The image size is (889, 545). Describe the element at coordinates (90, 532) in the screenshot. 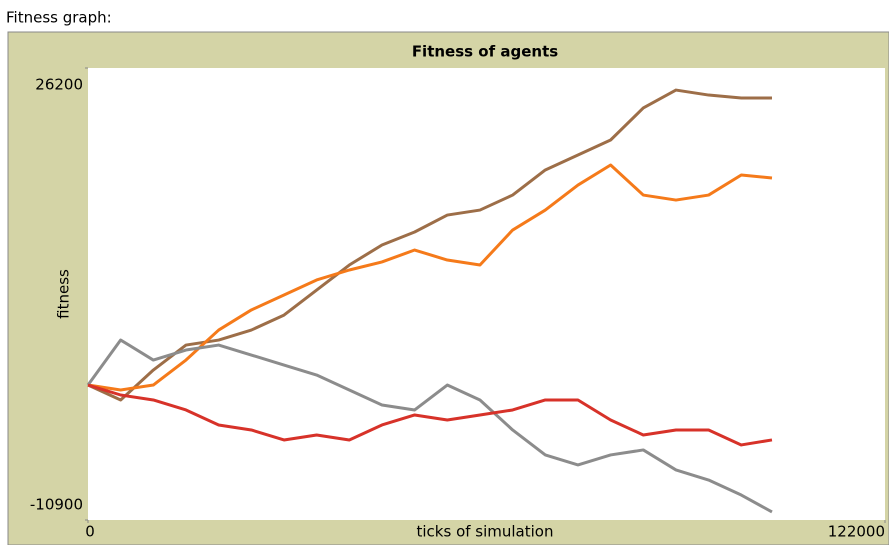

I see `x-tick-label: 0` at that location.